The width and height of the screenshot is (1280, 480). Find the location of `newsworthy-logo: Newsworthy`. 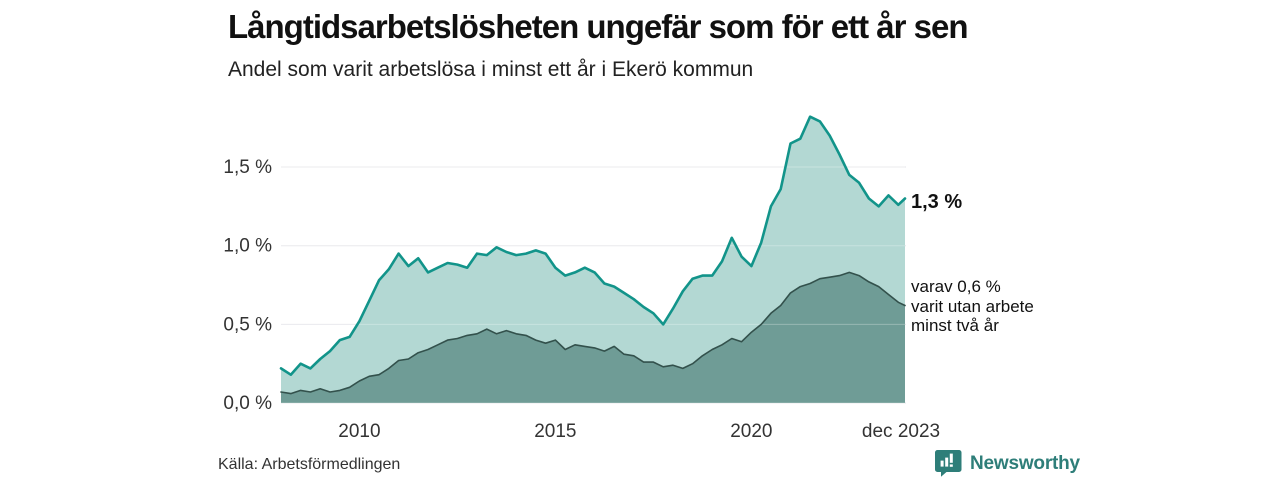

newsworthy-logo: Newsworthy is located at coordinates (1007, 463).